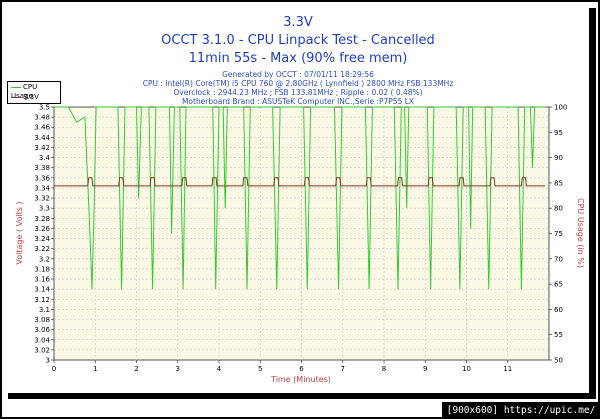 The image size is (600, 419). What do you see at coordinates (558, 310) in the screenshot?
I see `y-right-tick-label: 60` at bounding box center [558, 310].